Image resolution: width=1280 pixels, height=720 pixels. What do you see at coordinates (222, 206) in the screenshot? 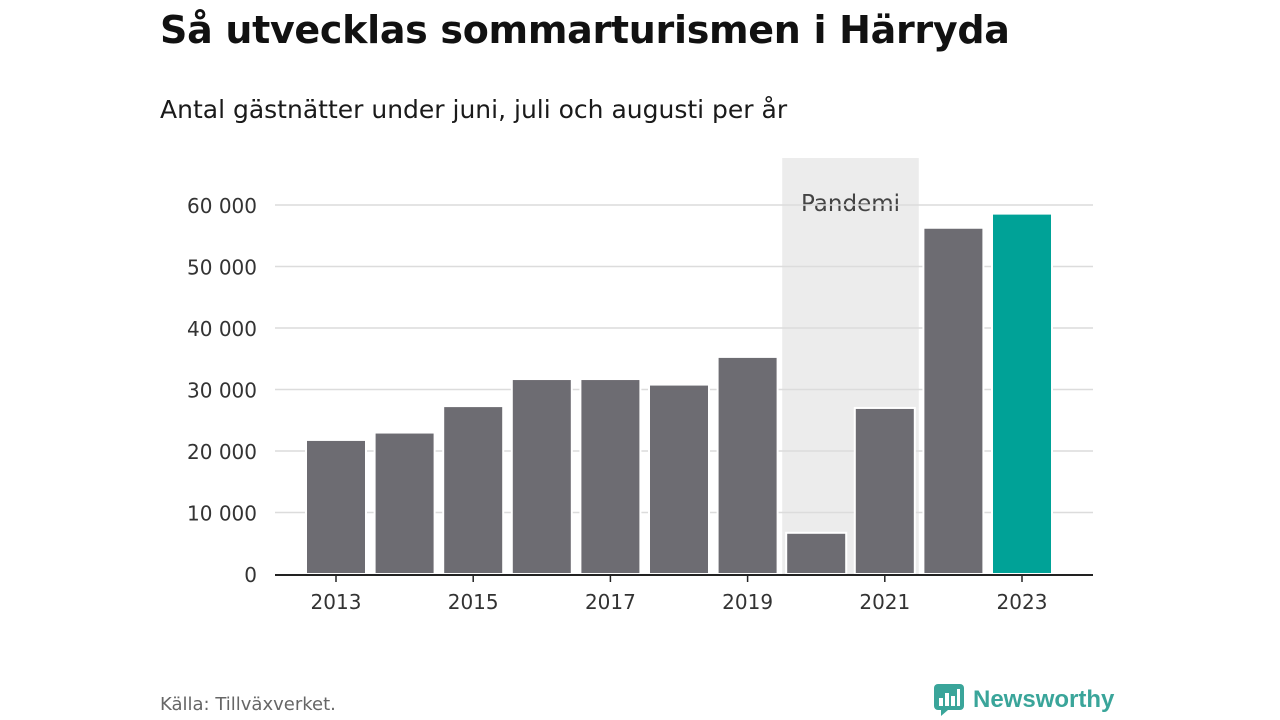
I see `y-tick-label: 60 000` at bounding box center [222, 206].